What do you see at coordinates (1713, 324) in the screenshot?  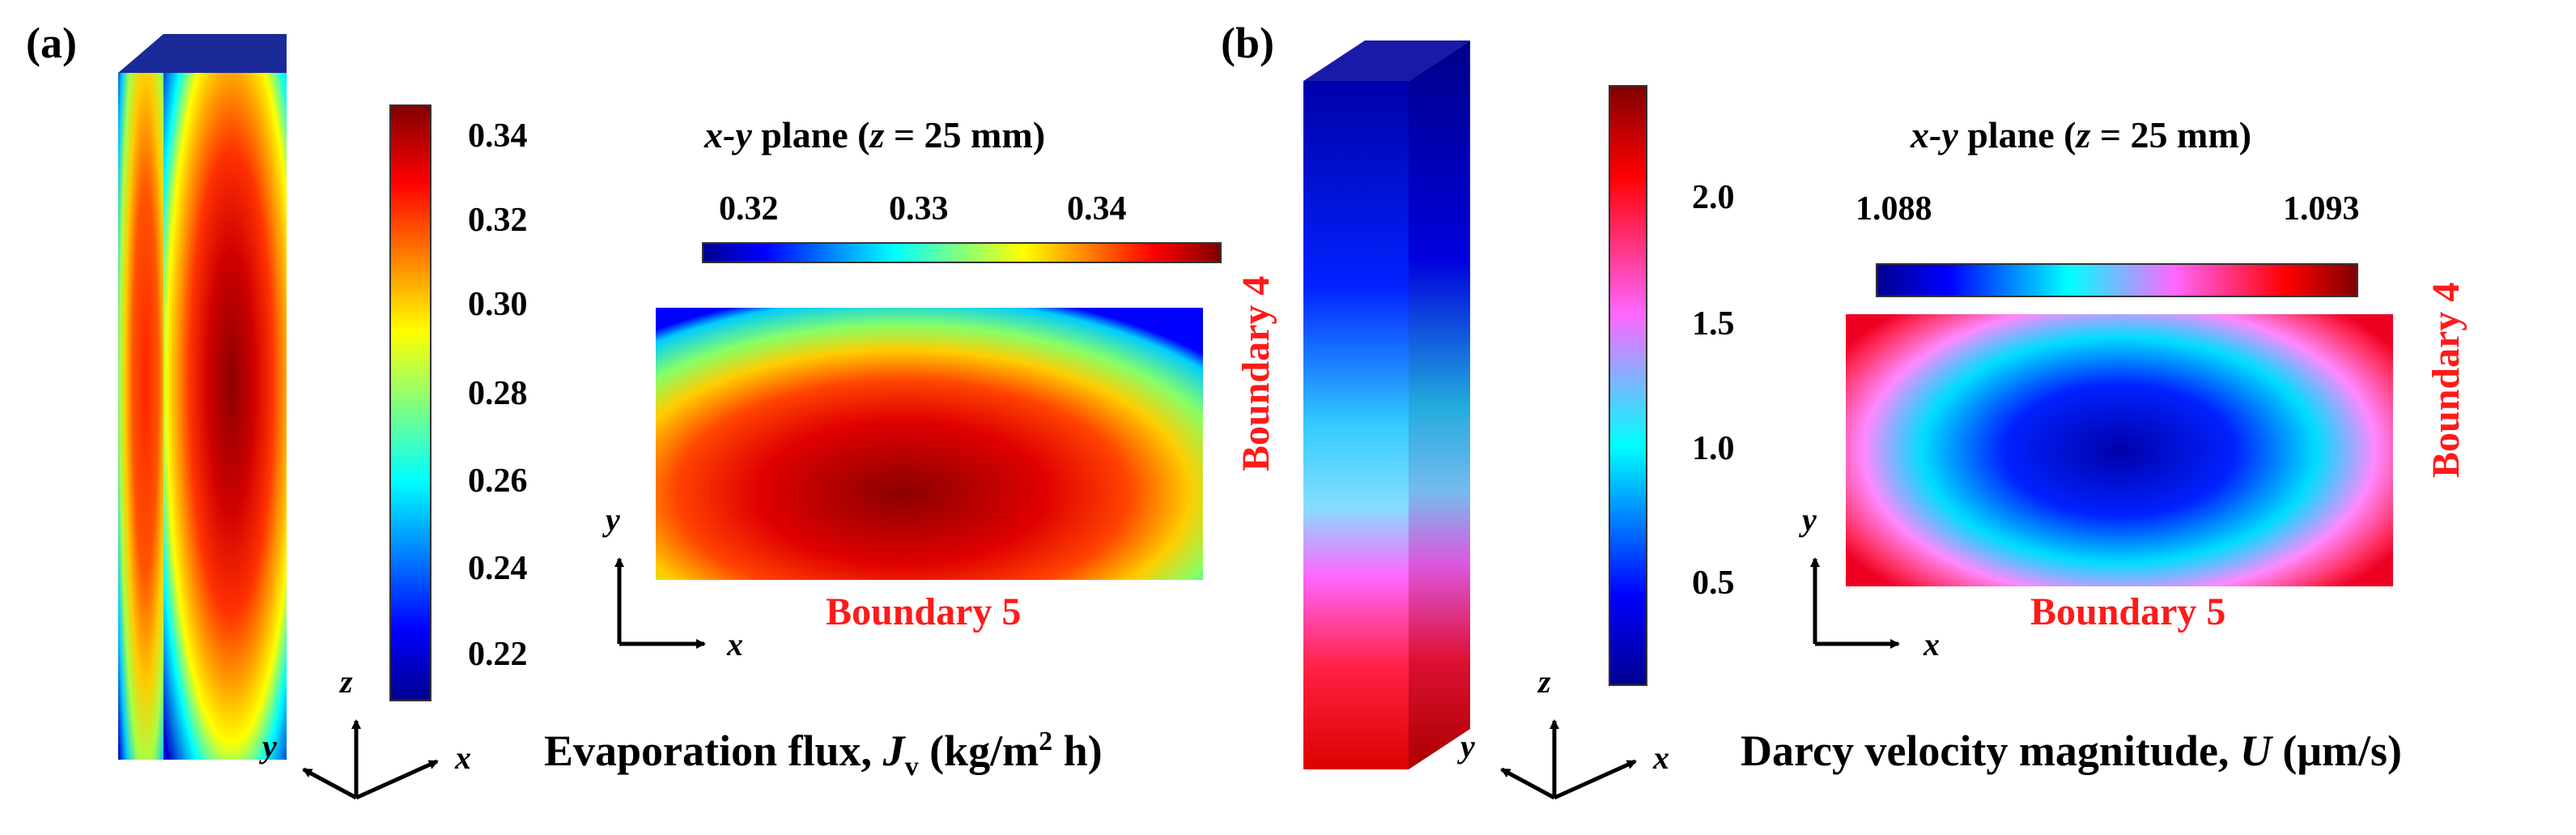 I see `colorbar-tick: 1.5` at bounding box center [1713, 324].